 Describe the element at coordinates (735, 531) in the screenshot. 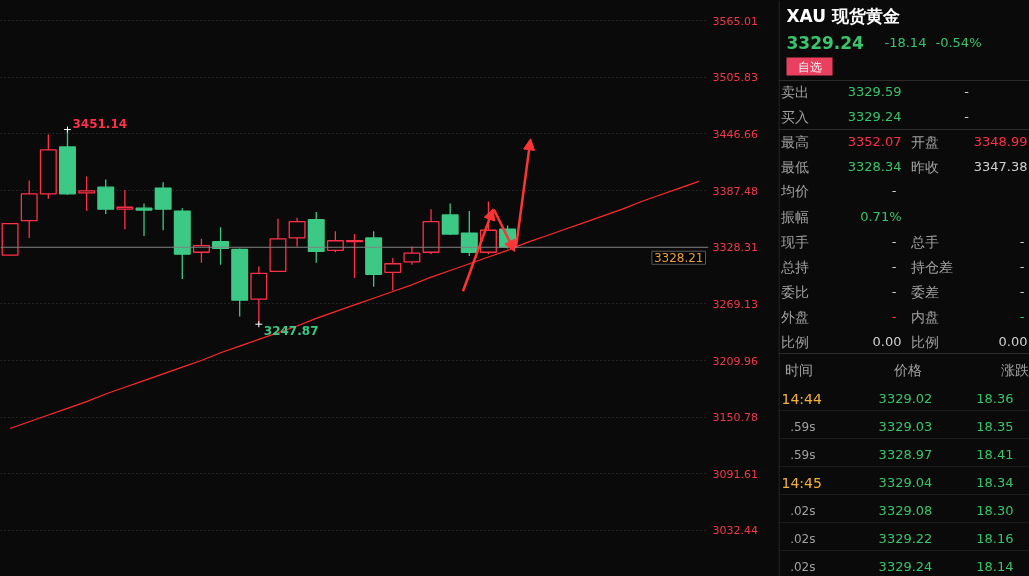

I see `y-tick-label: 3032.44` at that location.